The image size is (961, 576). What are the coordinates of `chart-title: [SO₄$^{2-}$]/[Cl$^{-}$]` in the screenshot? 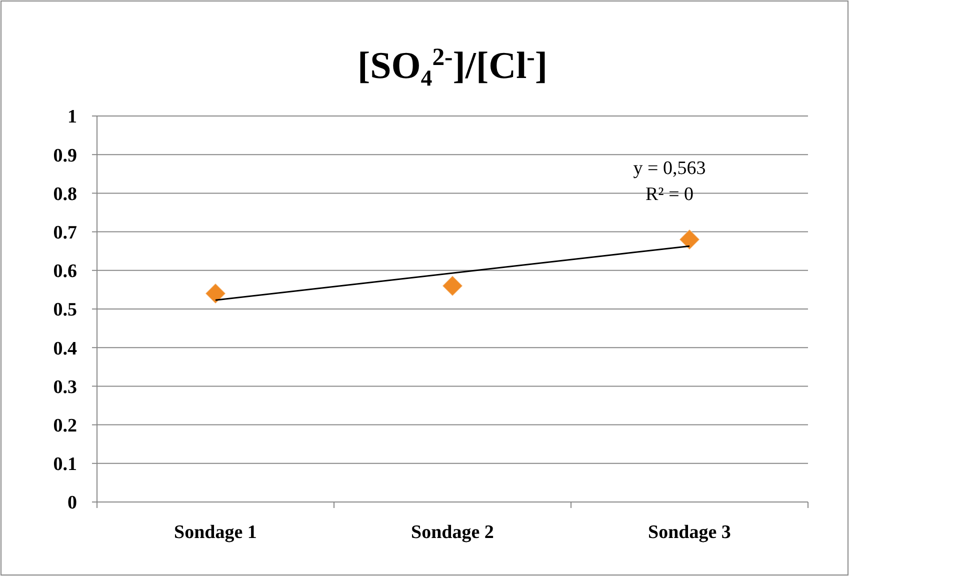 It's located at (452, 65).